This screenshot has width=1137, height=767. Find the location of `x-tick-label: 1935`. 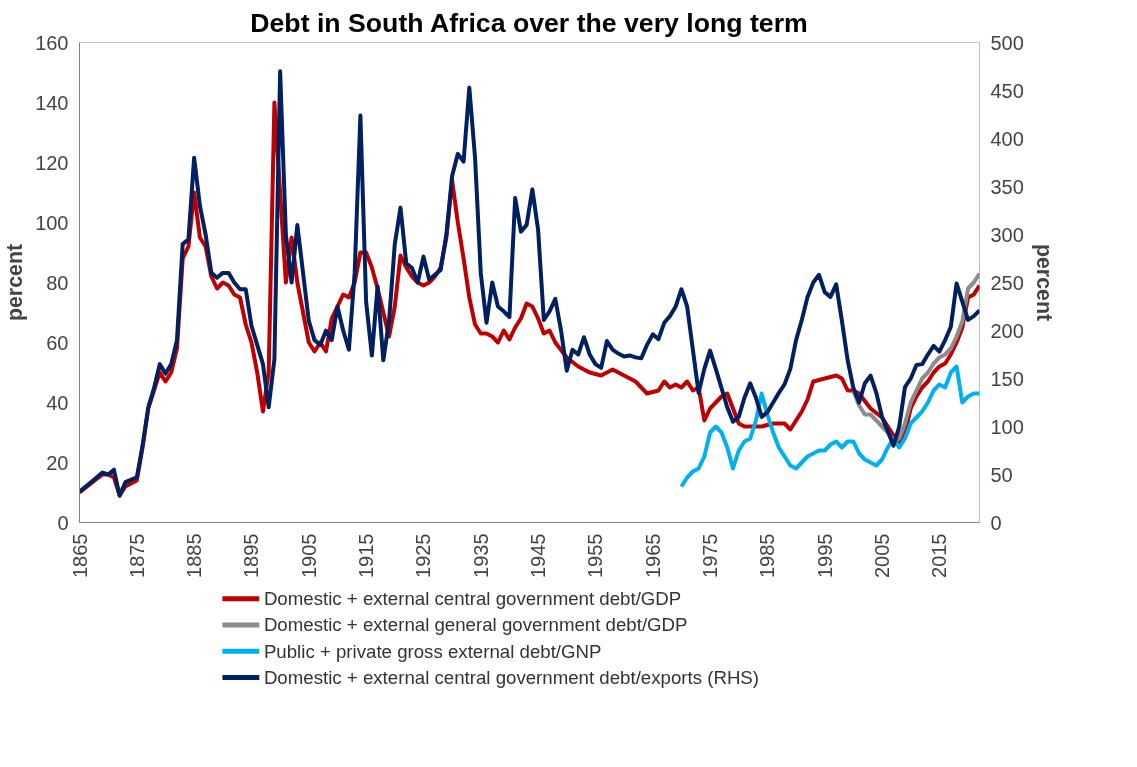

x-tick-label: 1935 is located at coordinates (480, 555).